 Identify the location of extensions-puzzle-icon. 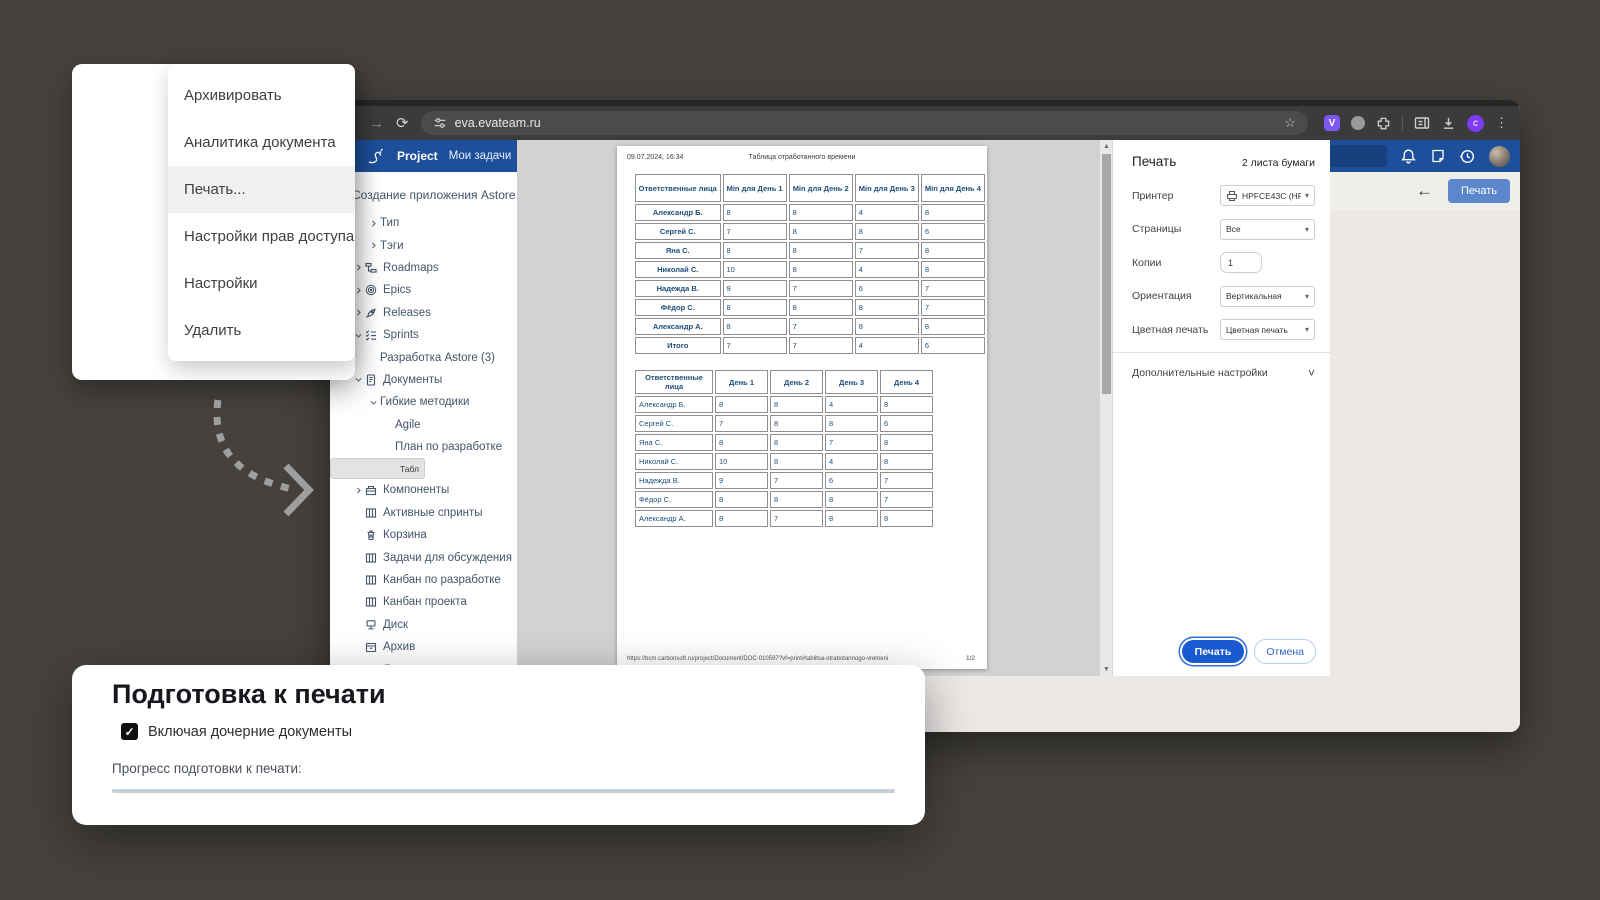
(1383, 123).